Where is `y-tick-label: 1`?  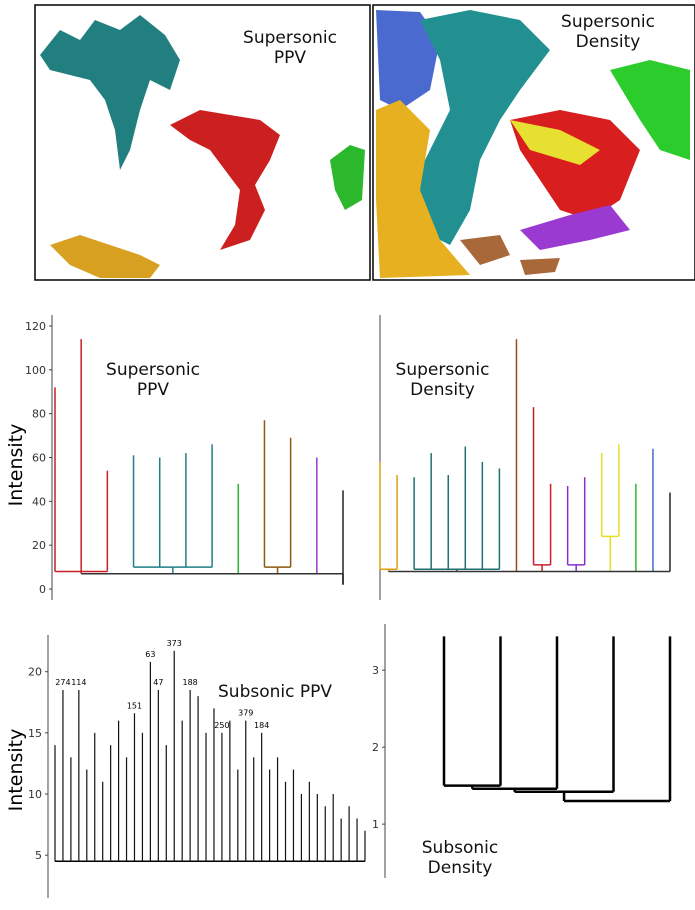 y-tick-label: 1 is located at coordinates (375, 824).